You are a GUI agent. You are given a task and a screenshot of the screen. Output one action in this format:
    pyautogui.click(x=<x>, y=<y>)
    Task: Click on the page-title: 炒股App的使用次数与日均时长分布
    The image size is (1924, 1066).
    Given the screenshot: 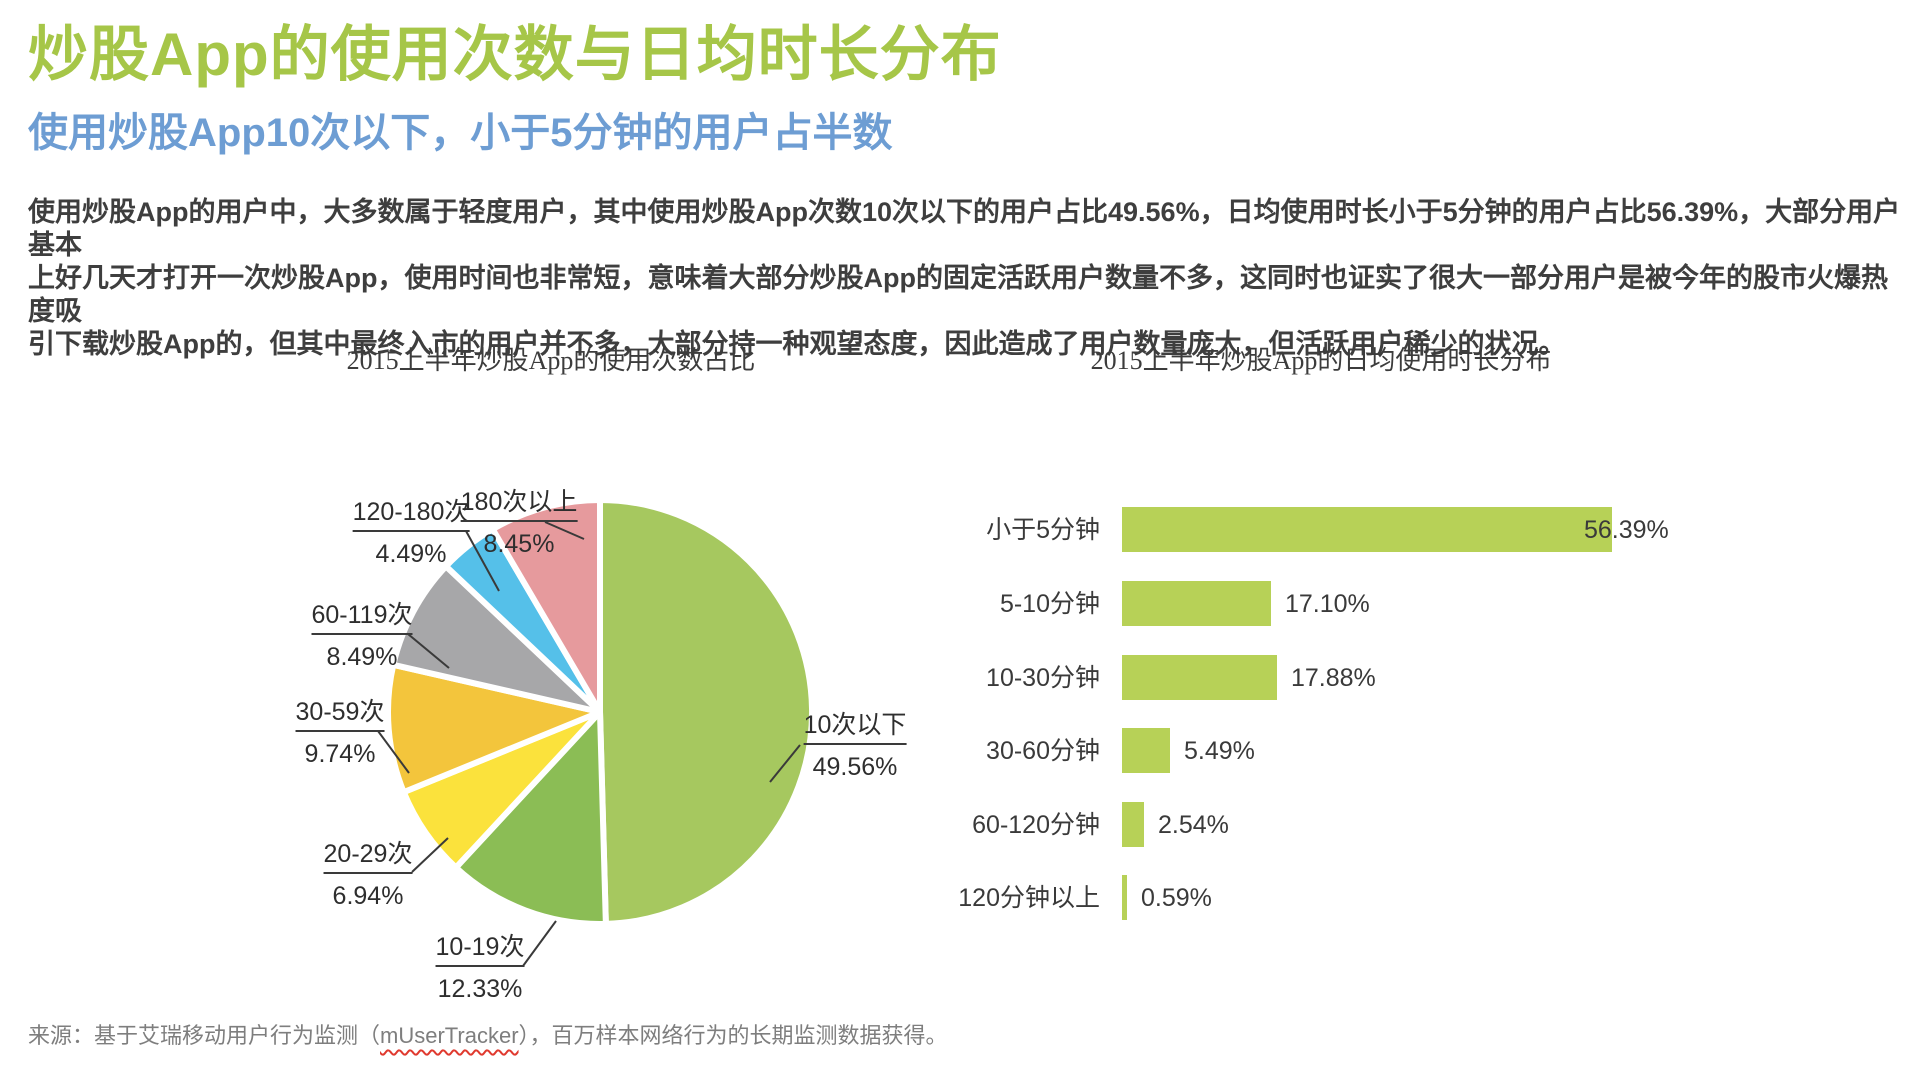 What is the action you would take?
    pyautogui.click(x=515, y=54)
    